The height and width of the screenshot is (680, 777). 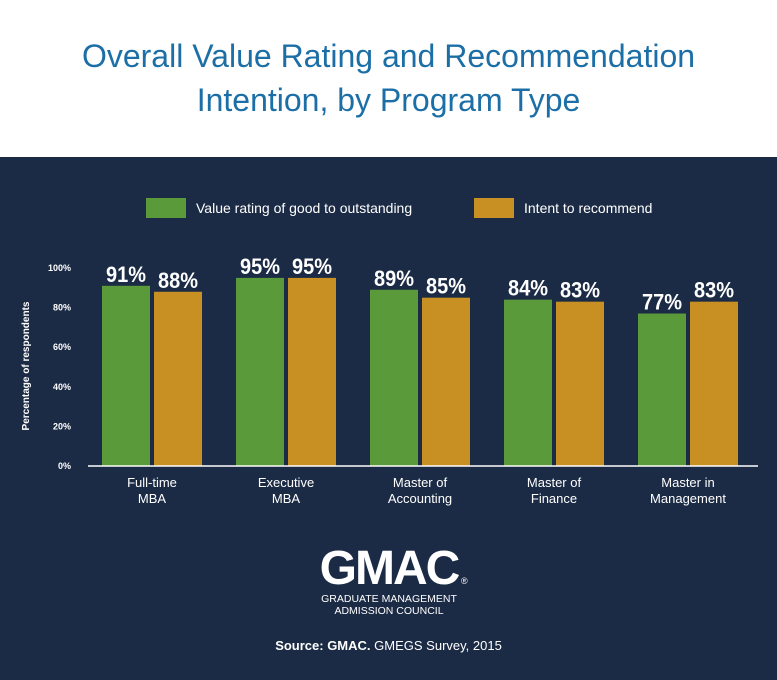 What do you see at coordinates (62, 387) in the screenshot?
I see `y-tick-label: 40%` at bounding box center [62, 387].